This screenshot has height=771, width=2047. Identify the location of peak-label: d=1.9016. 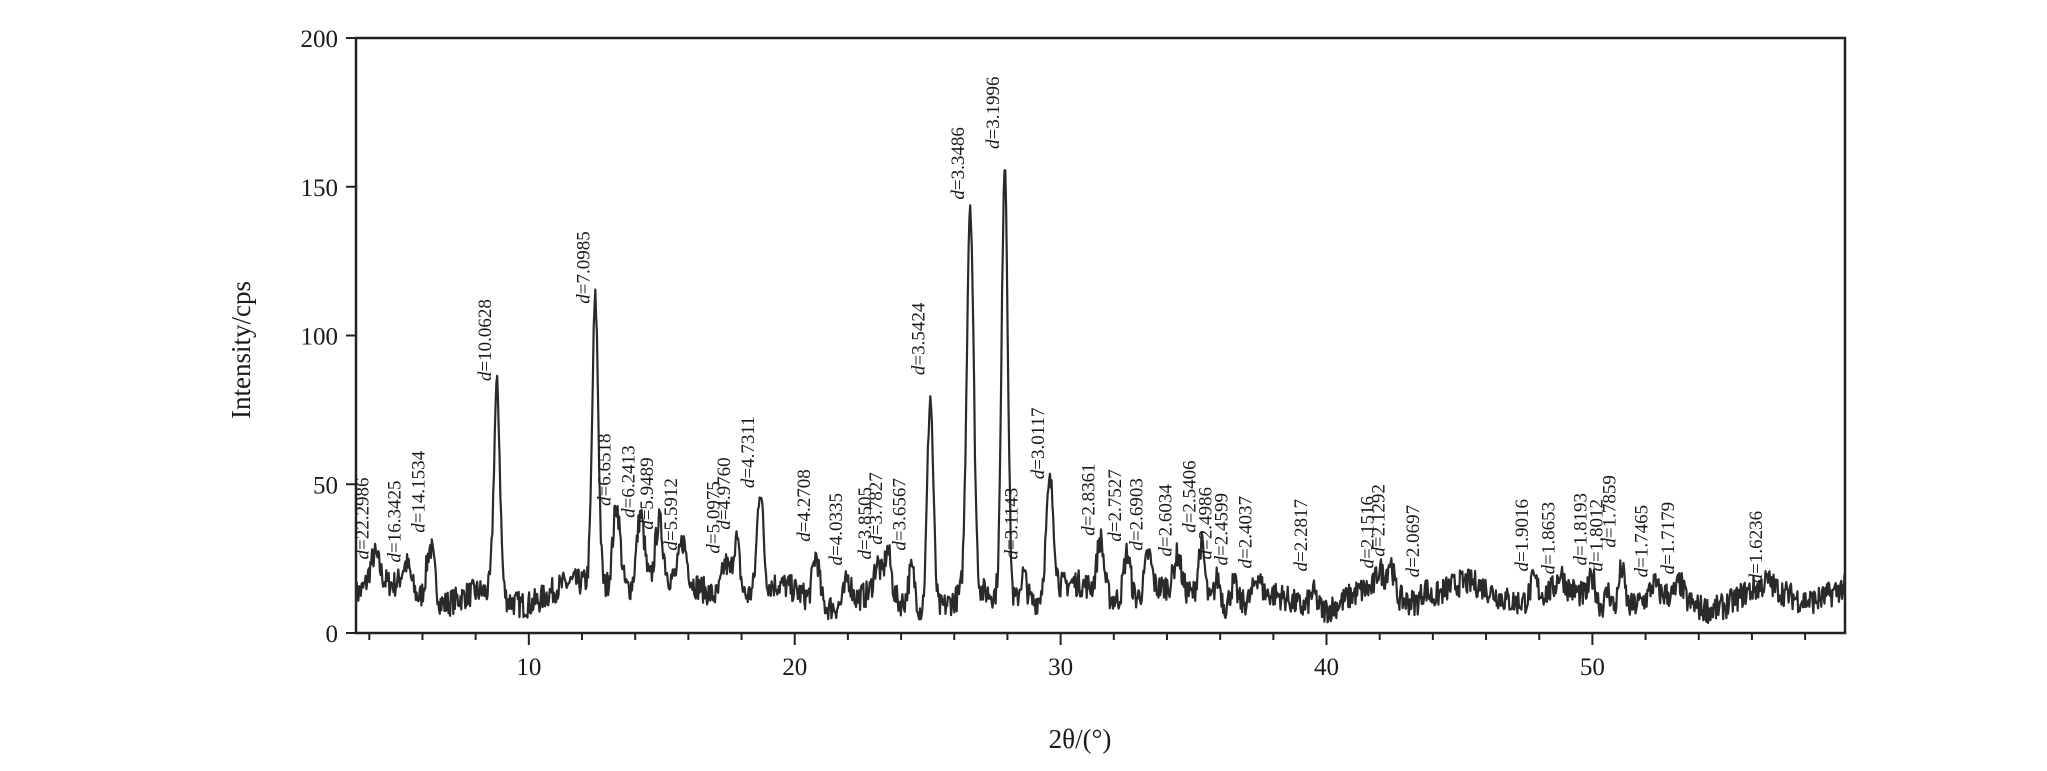
(1522, 535).